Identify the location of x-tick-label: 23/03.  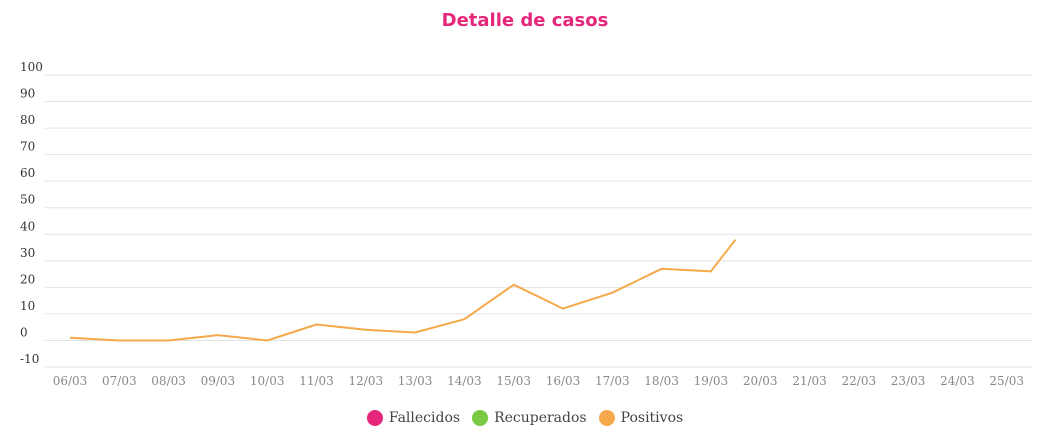
(908, 381).